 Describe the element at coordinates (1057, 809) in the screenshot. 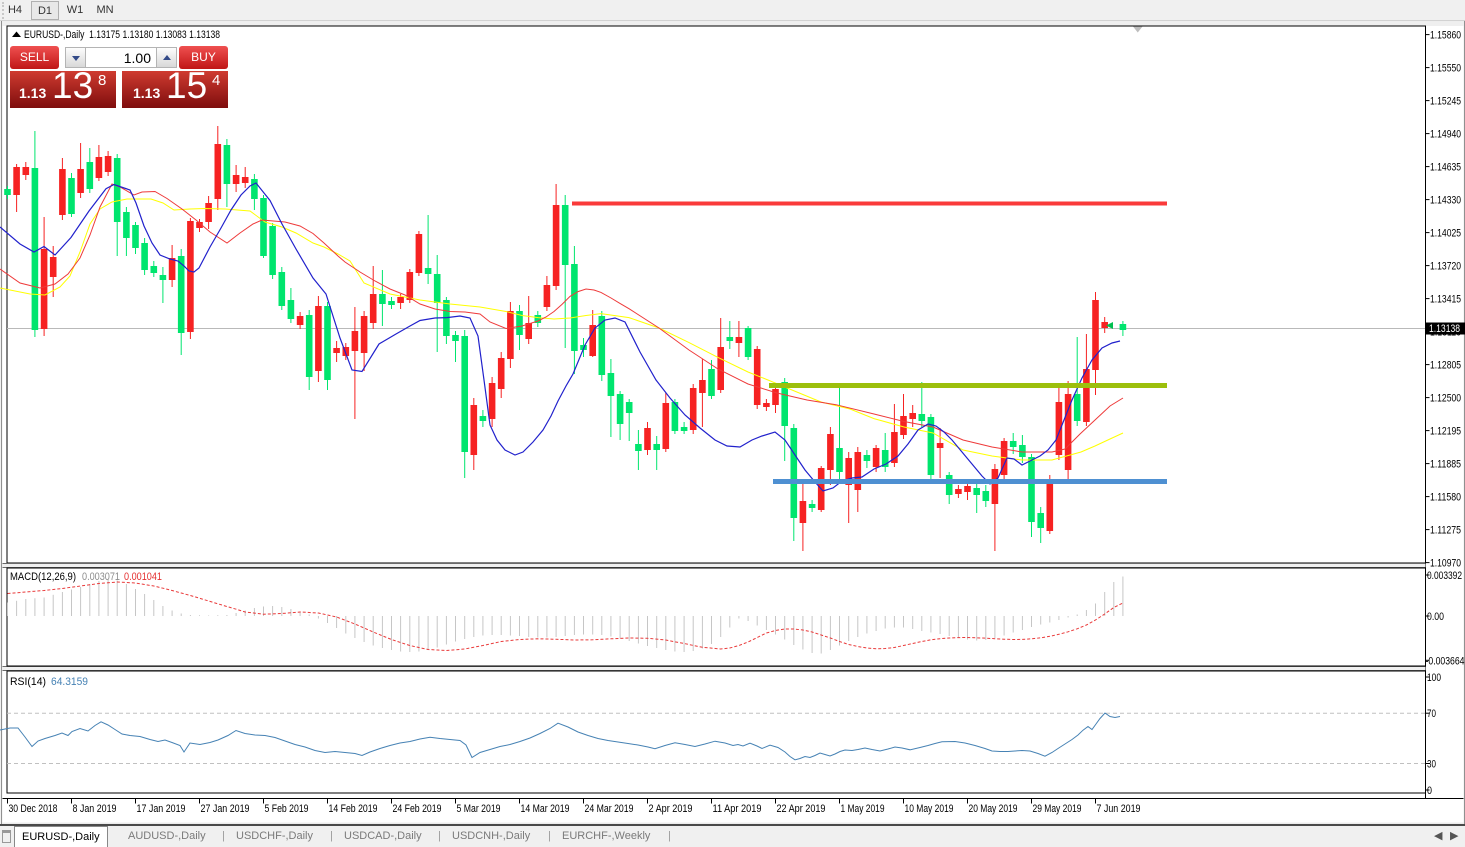

I see `svg-text: 29 May 2019` at that location.